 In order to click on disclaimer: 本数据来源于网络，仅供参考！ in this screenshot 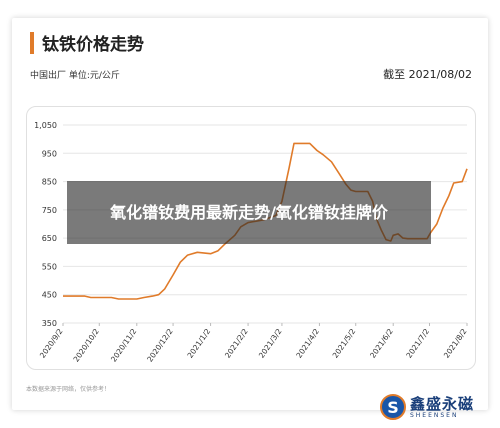, I will do `click(68, 389)`.